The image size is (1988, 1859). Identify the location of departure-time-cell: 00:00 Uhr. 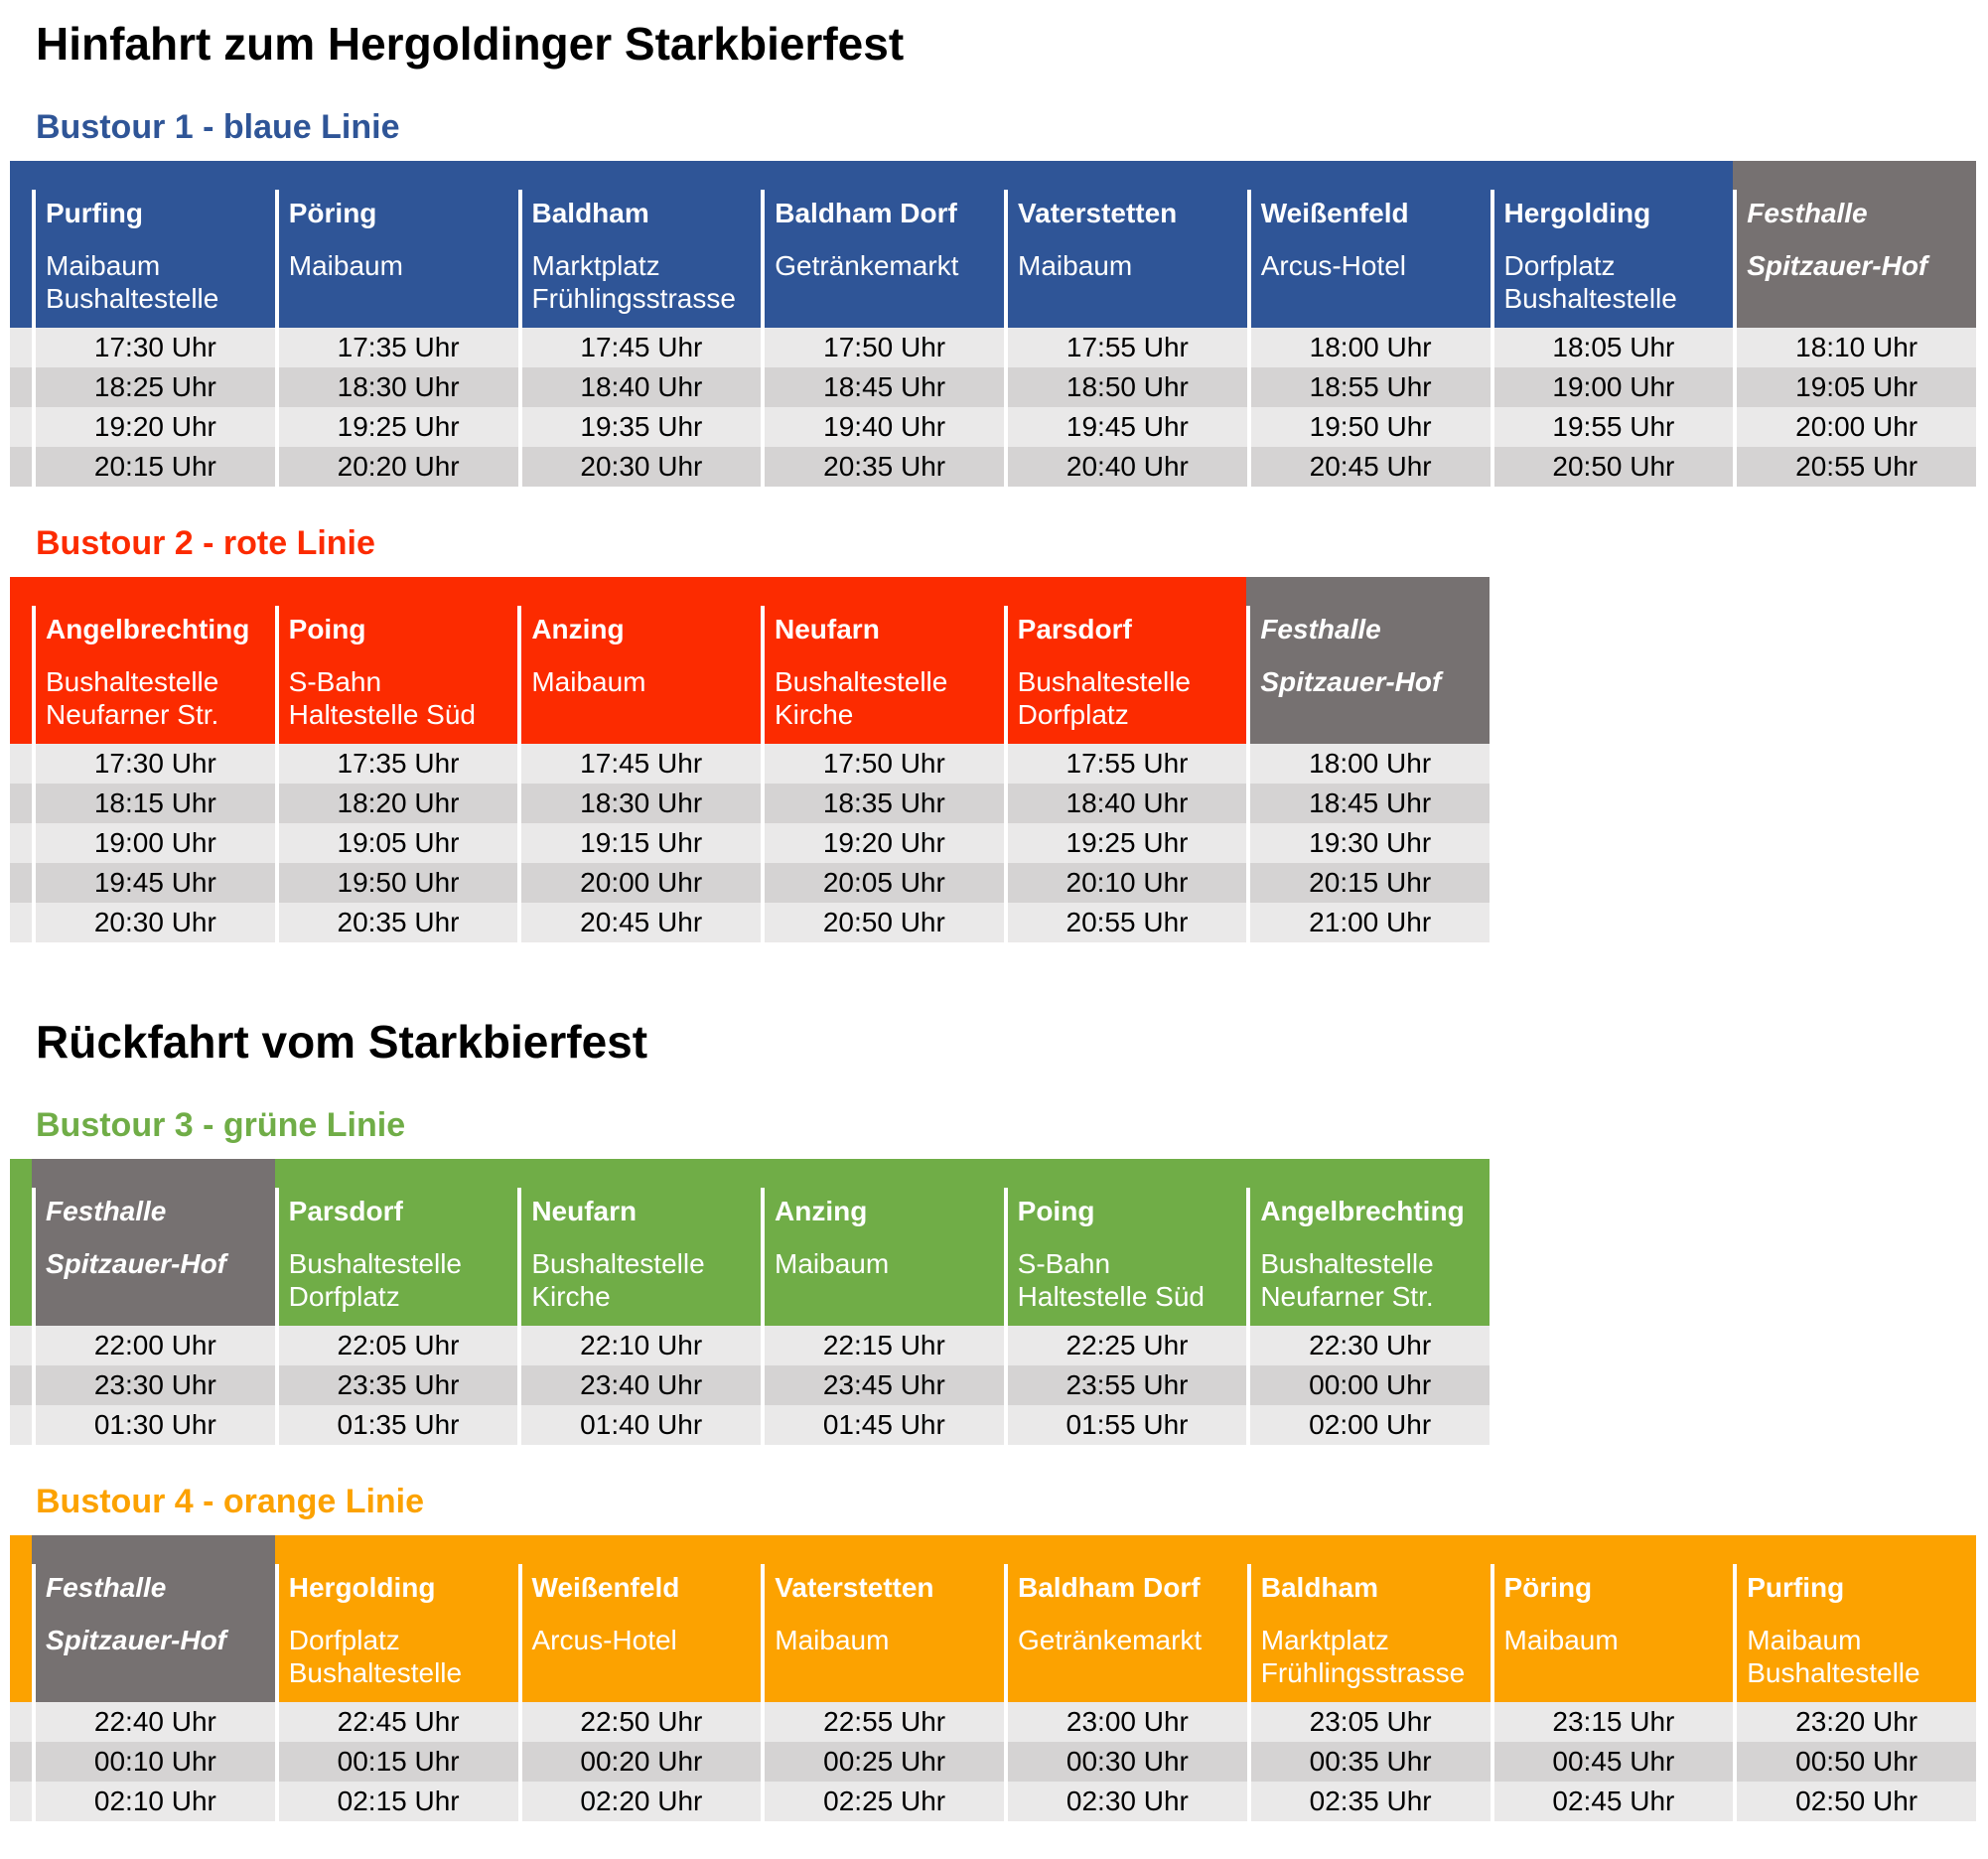
(1368, 1386).